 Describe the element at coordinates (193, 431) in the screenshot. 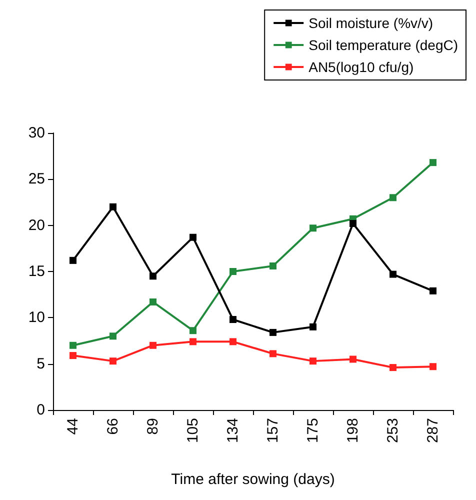

I see `x-tick-label: 105` at that location.